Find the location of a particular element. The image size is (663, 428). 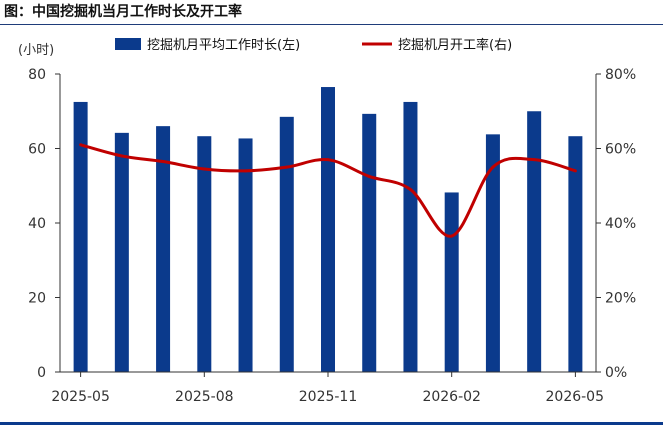

right-axis: 0% 20% 40% 60% 80% is located at coordinates (615, 224).